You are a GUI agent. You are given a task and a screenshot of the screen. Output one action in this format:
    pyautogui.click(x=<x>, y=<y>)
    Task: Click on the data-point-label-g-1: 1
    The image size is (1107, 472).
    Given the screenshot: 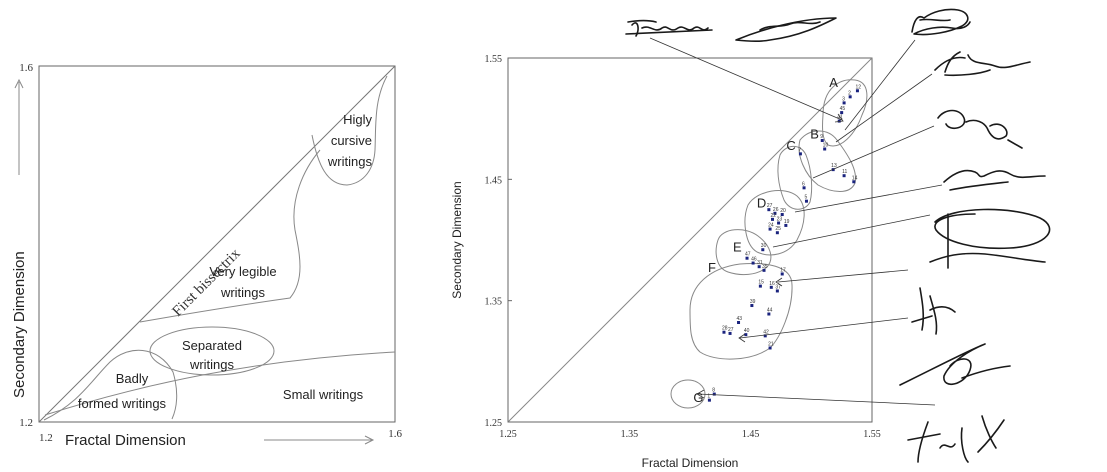 What is the action you would take?
    pyautogui.click(x=708, y=397)
    